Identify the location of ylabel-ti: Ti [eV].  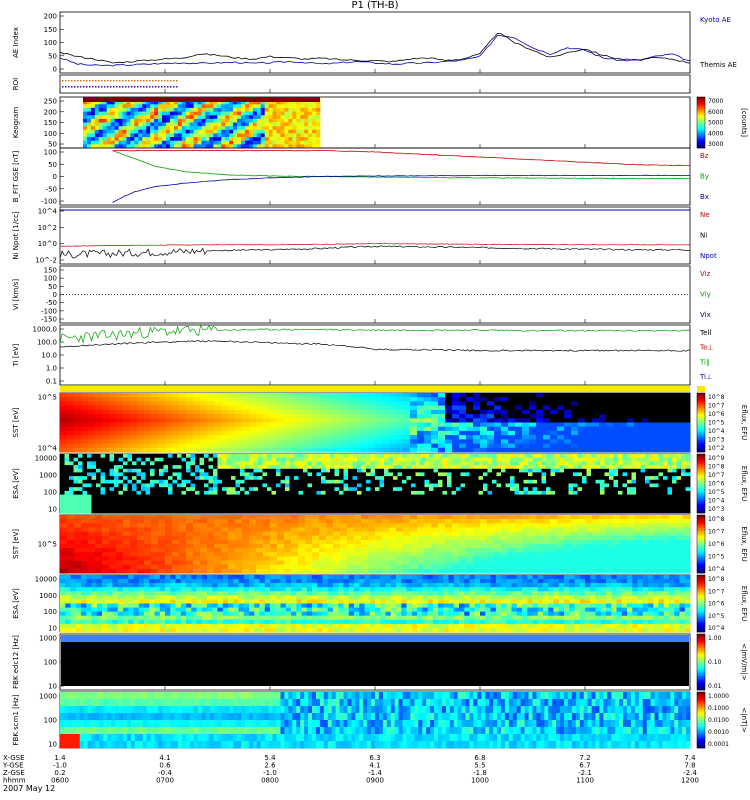
(16, 355).